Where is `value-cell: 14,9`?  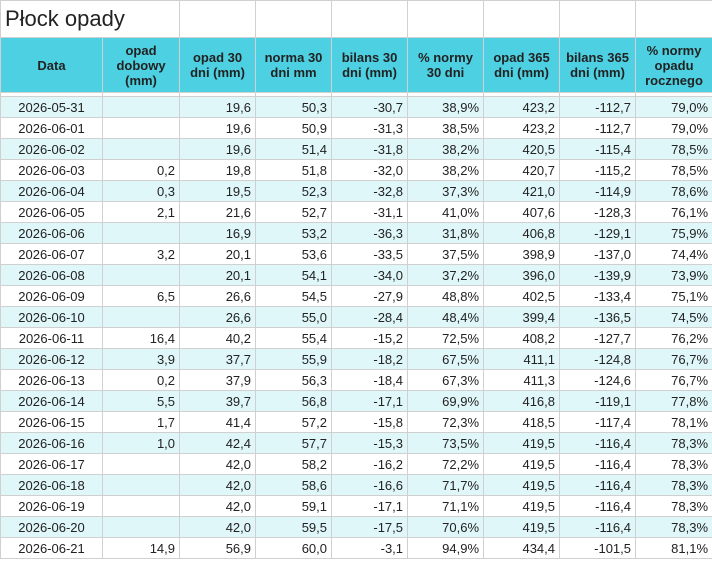
value-cell: 14,9 is located at coordinates (141, 548).